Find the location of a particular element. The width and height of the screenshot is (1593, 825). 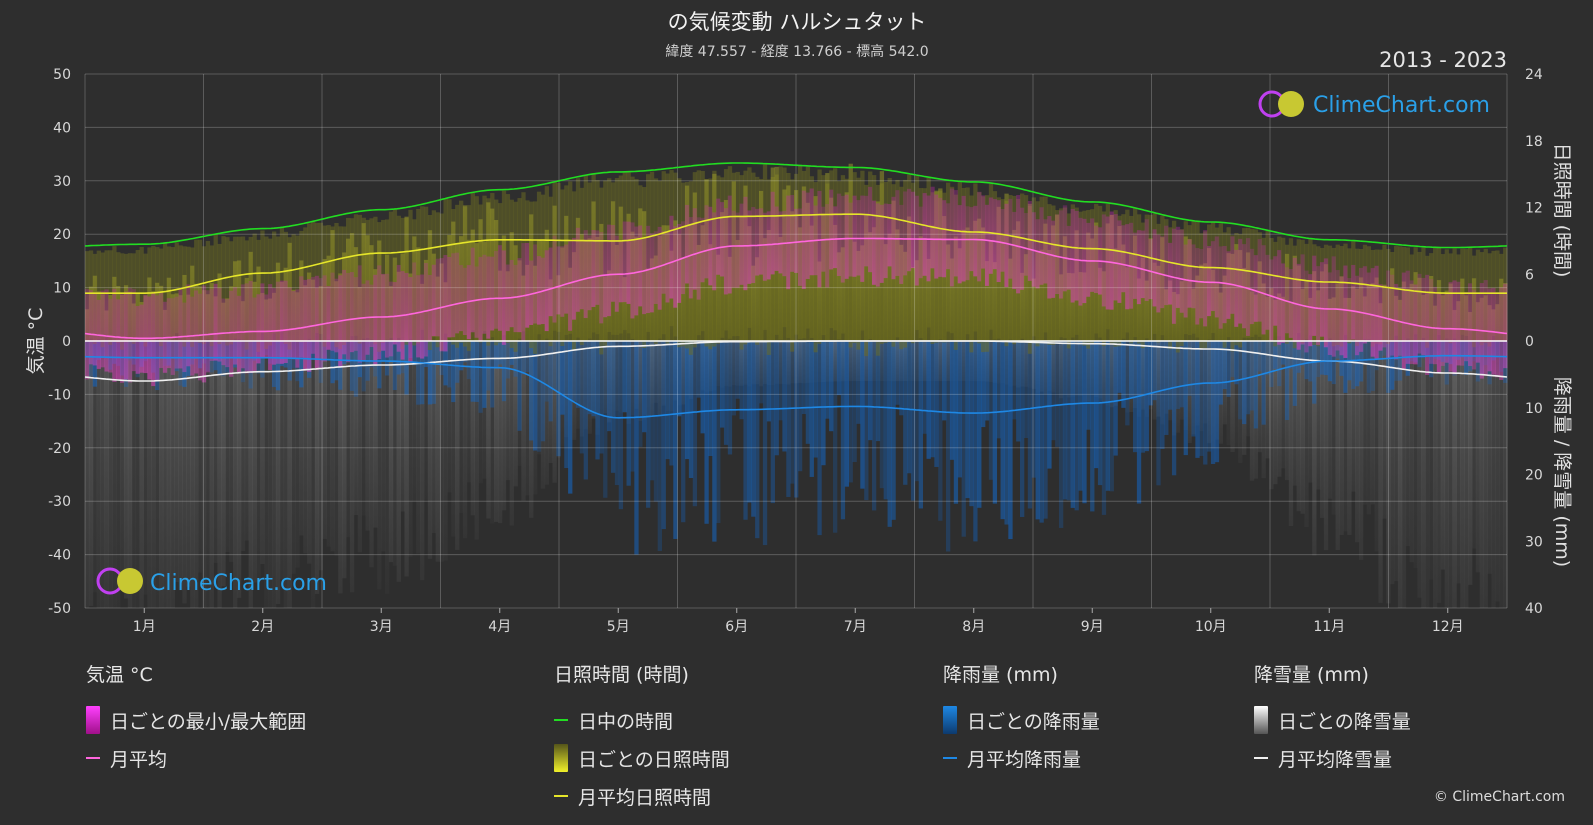

legend-snow: 降雪量 (mm) 日ごとの降雪量 月平均降雪量 is located at coordinates (1332, 718).